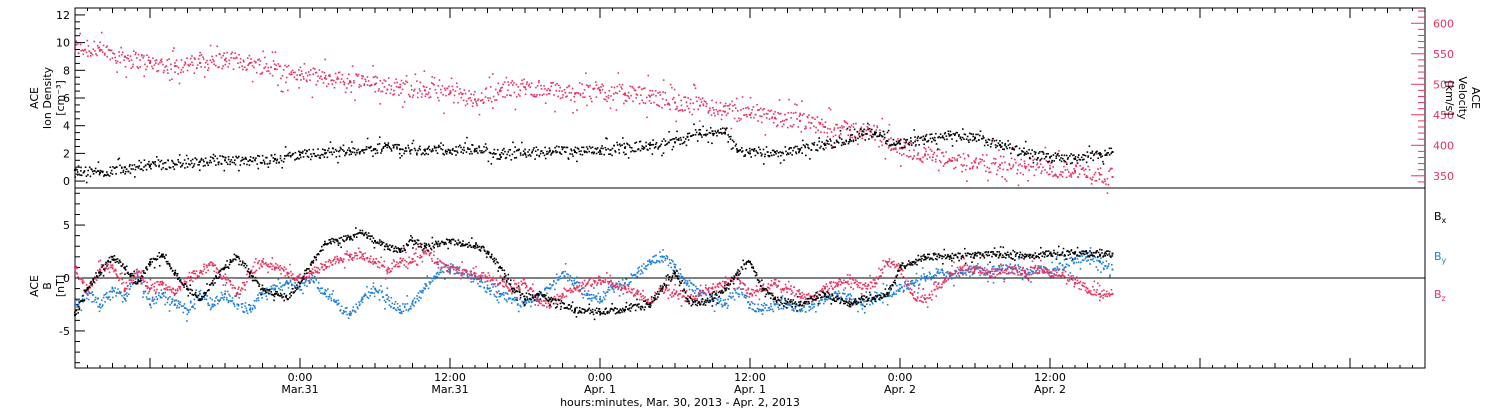  I want to click on density-series-point, so click(600, 150).